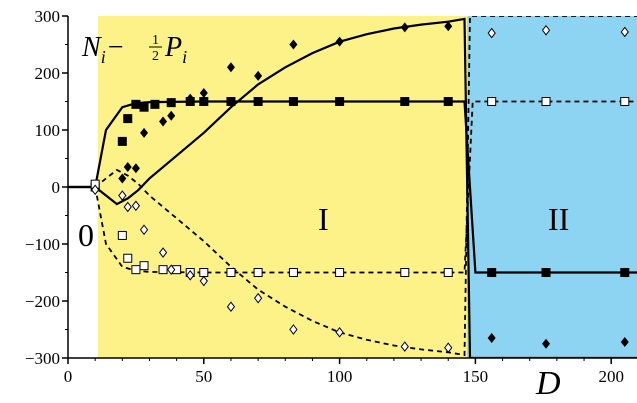 The image size is (637, 403). What do you see at coordinates (558, 219) in the screenshot?
I see `region-label-ii: II` at bounding box center [558, 219].